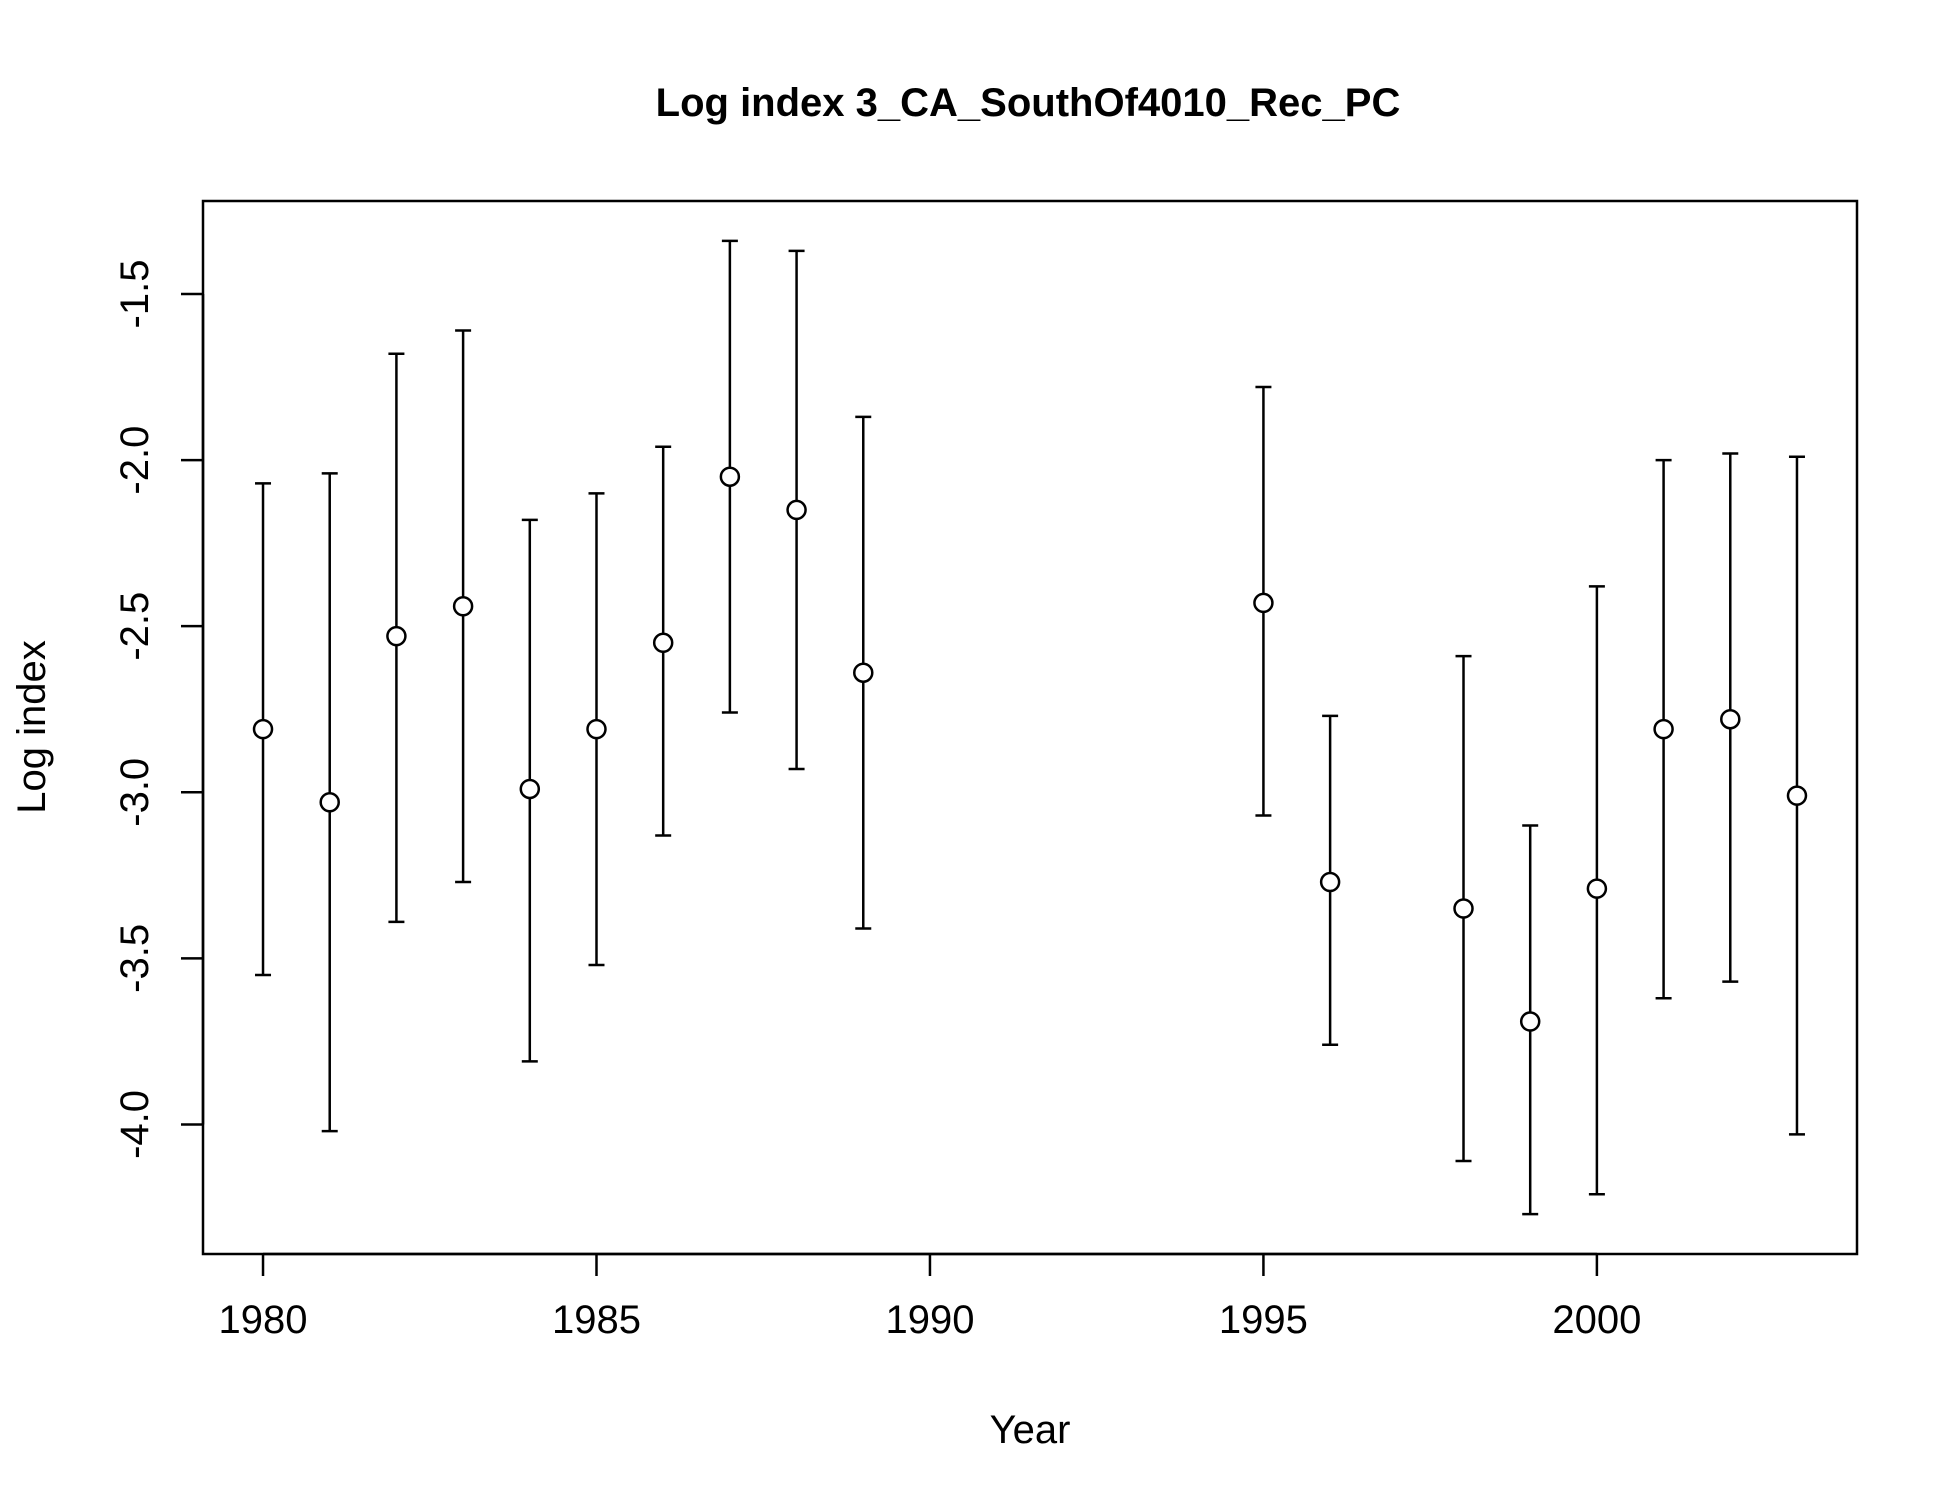 The image size is (1950, 1500). I want to click on x-tick-label: 1980, so click(263, 1320).